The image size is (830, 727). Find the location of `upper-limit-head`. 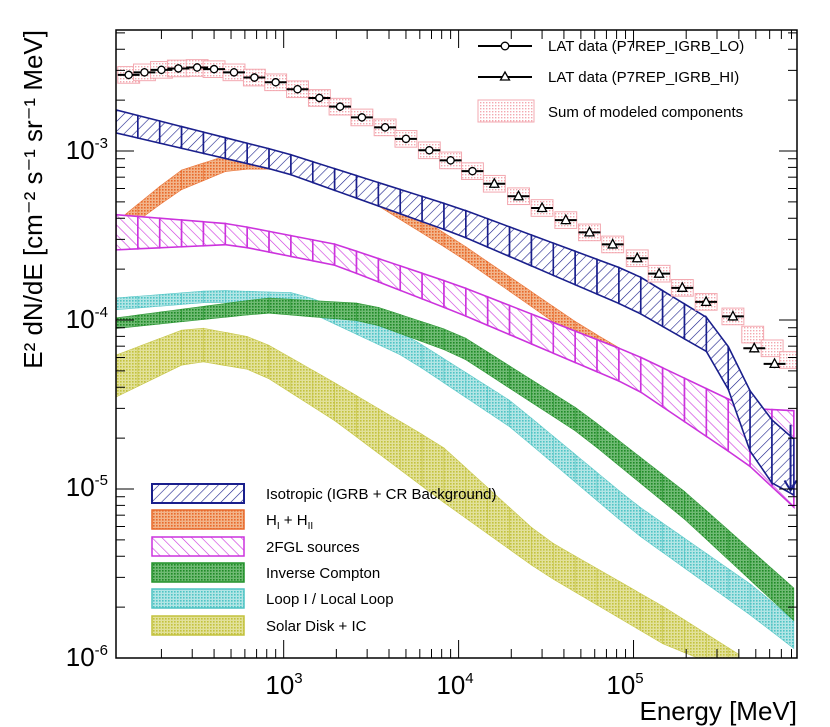

upper-limit-head is located at coordinates (790, 486).